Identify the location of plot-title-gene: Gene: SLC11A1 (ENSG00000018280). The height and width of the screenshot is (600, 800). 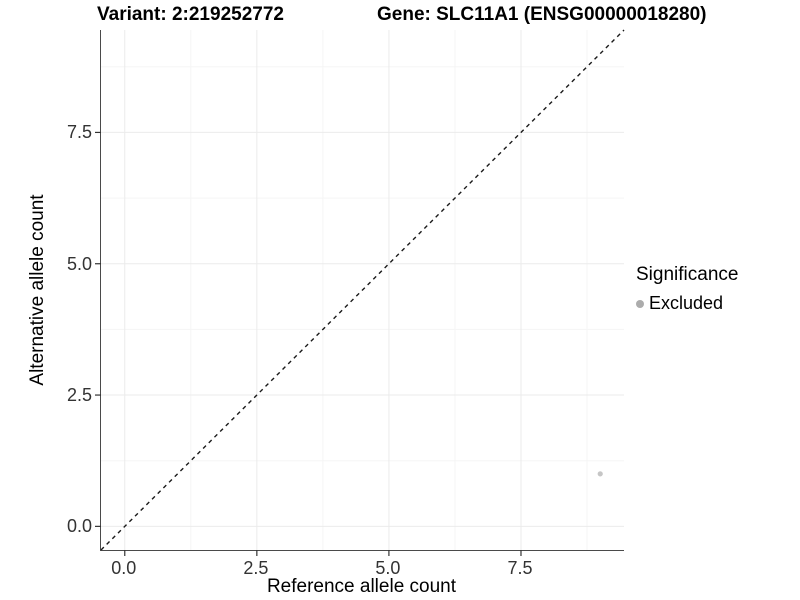
(542, 14).